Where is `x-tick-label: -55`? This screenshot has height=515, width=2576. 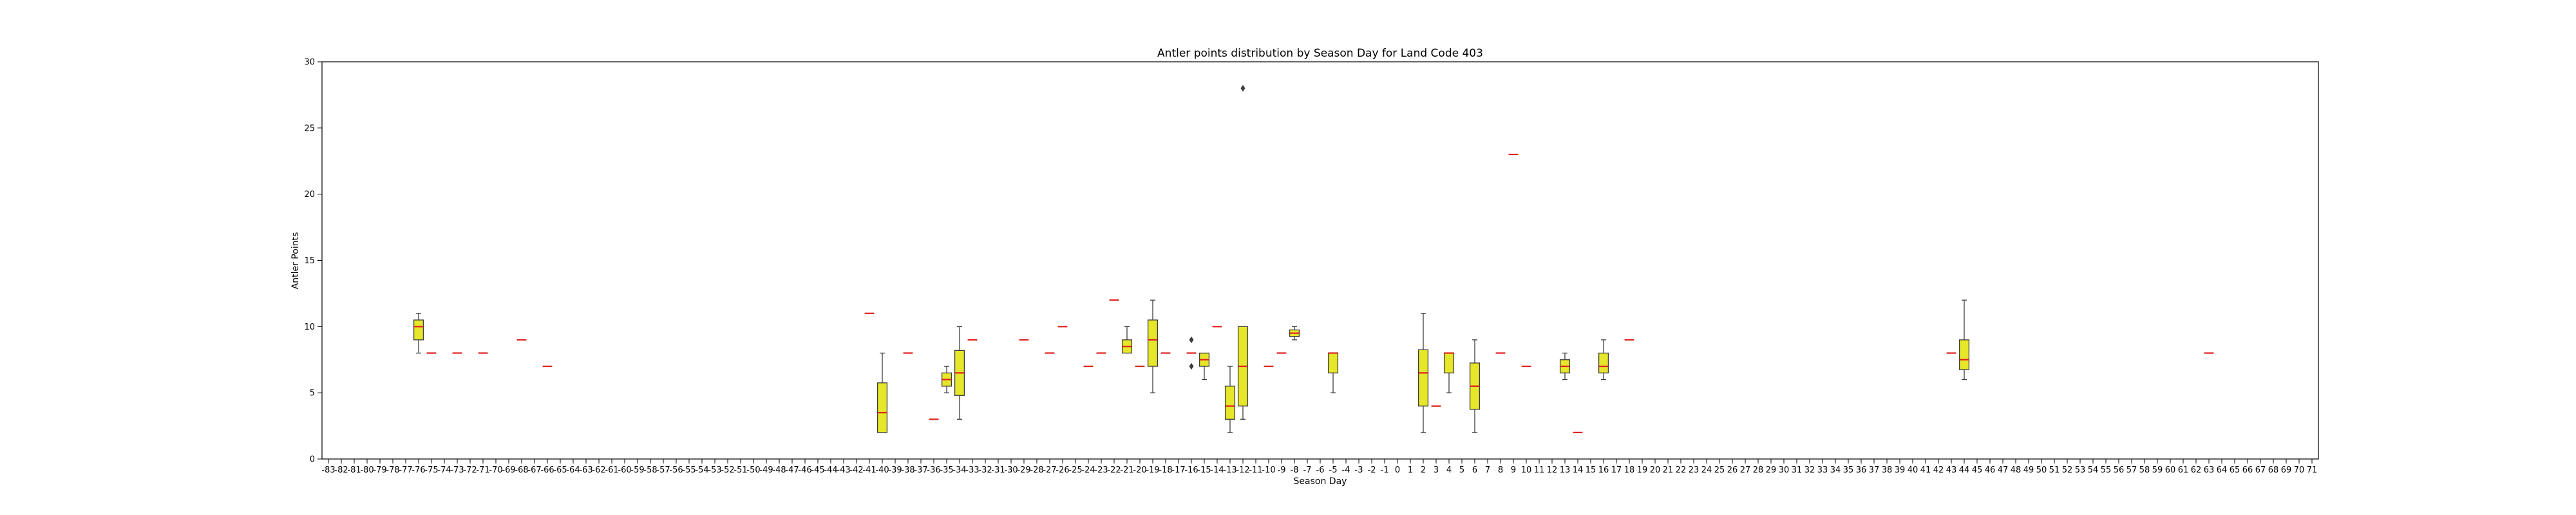 x-tick-label: -55 is located at coordinates (689, 470).